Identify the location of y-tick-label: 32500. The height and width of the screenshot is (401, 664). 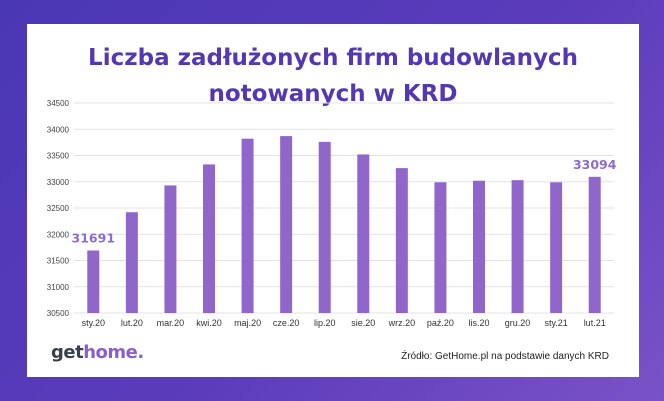
(58, 208).